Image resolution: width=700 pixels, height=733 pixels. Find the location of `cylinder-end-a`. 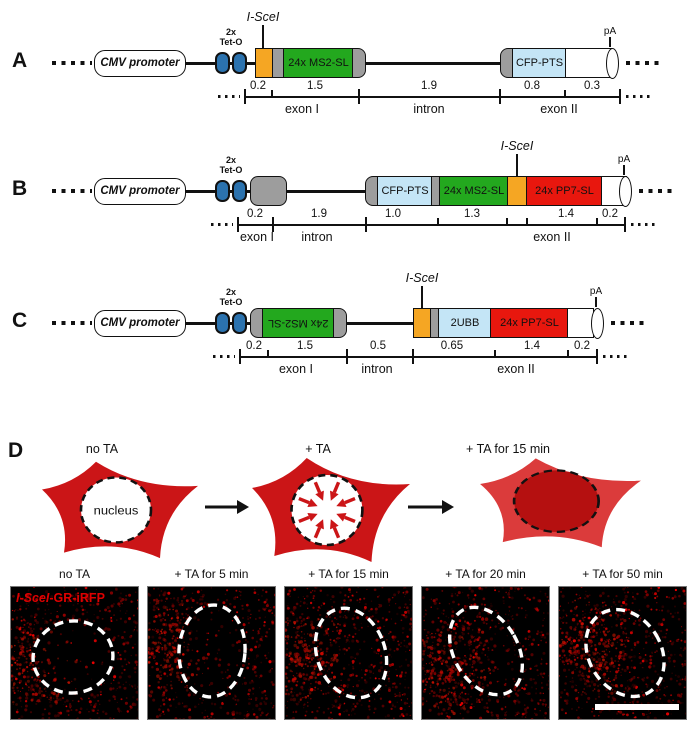

cylinder-end-a is located at coordinates (612, 63).